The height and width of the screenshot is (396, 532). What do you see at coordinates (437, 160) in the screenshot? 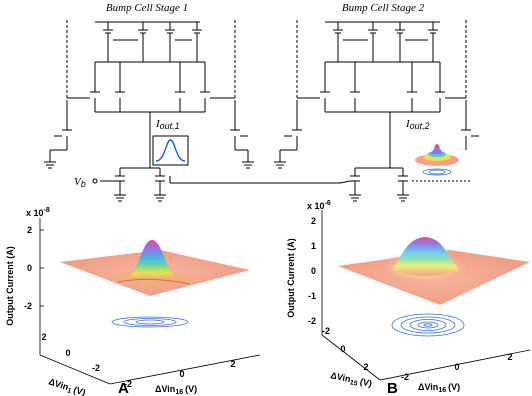
I see `iout2-bump-icon` at bounding box center [437, 160].